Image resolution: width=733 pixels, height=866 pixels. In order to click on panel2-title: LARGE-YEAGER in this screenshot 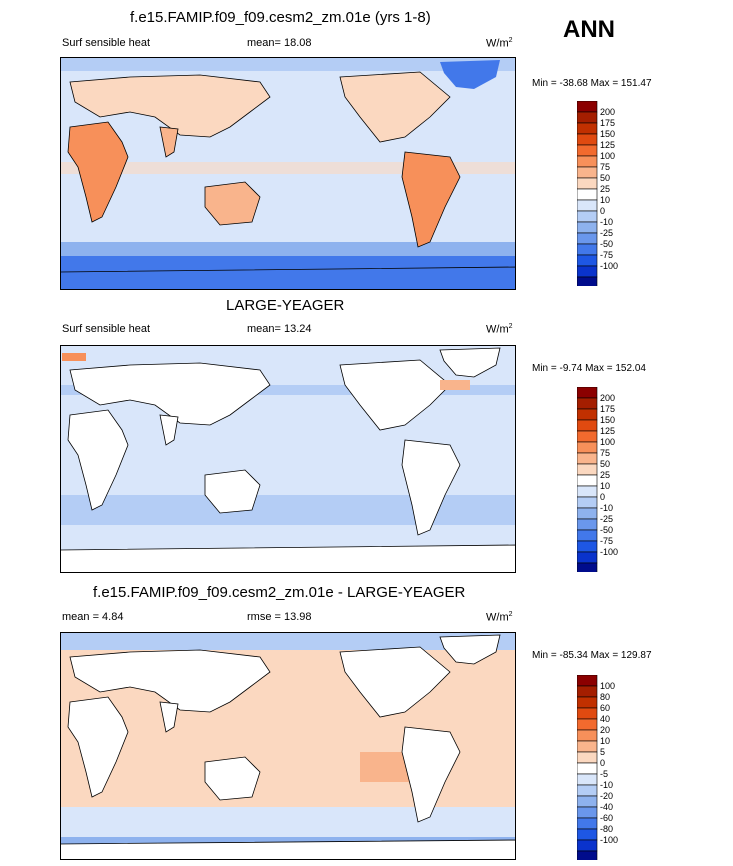, I will do `click(285, 305)`.